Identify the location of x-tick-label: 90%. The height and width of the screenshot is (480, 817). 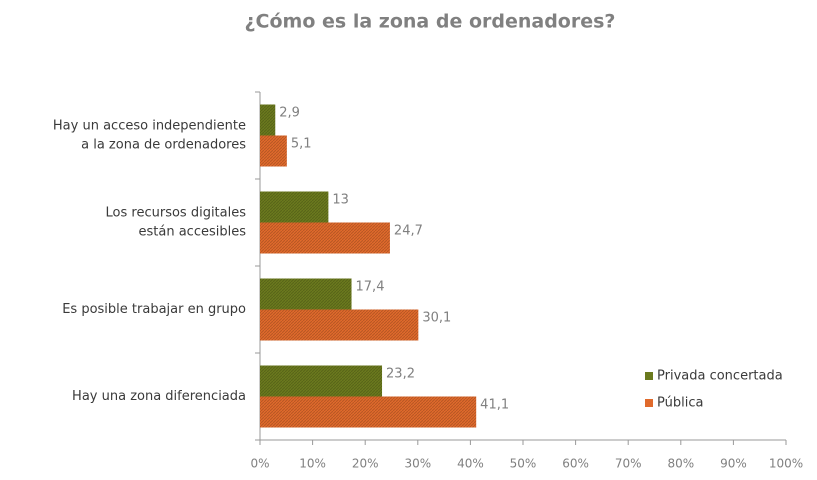
(733, 464).